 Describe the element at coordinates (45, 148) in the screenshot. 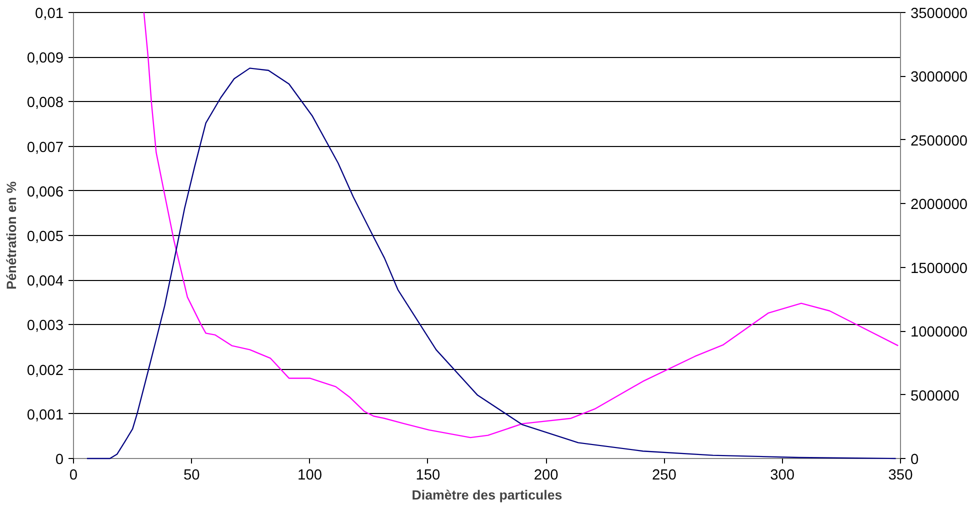

I see `y-tick-label: 0,007` at that location.